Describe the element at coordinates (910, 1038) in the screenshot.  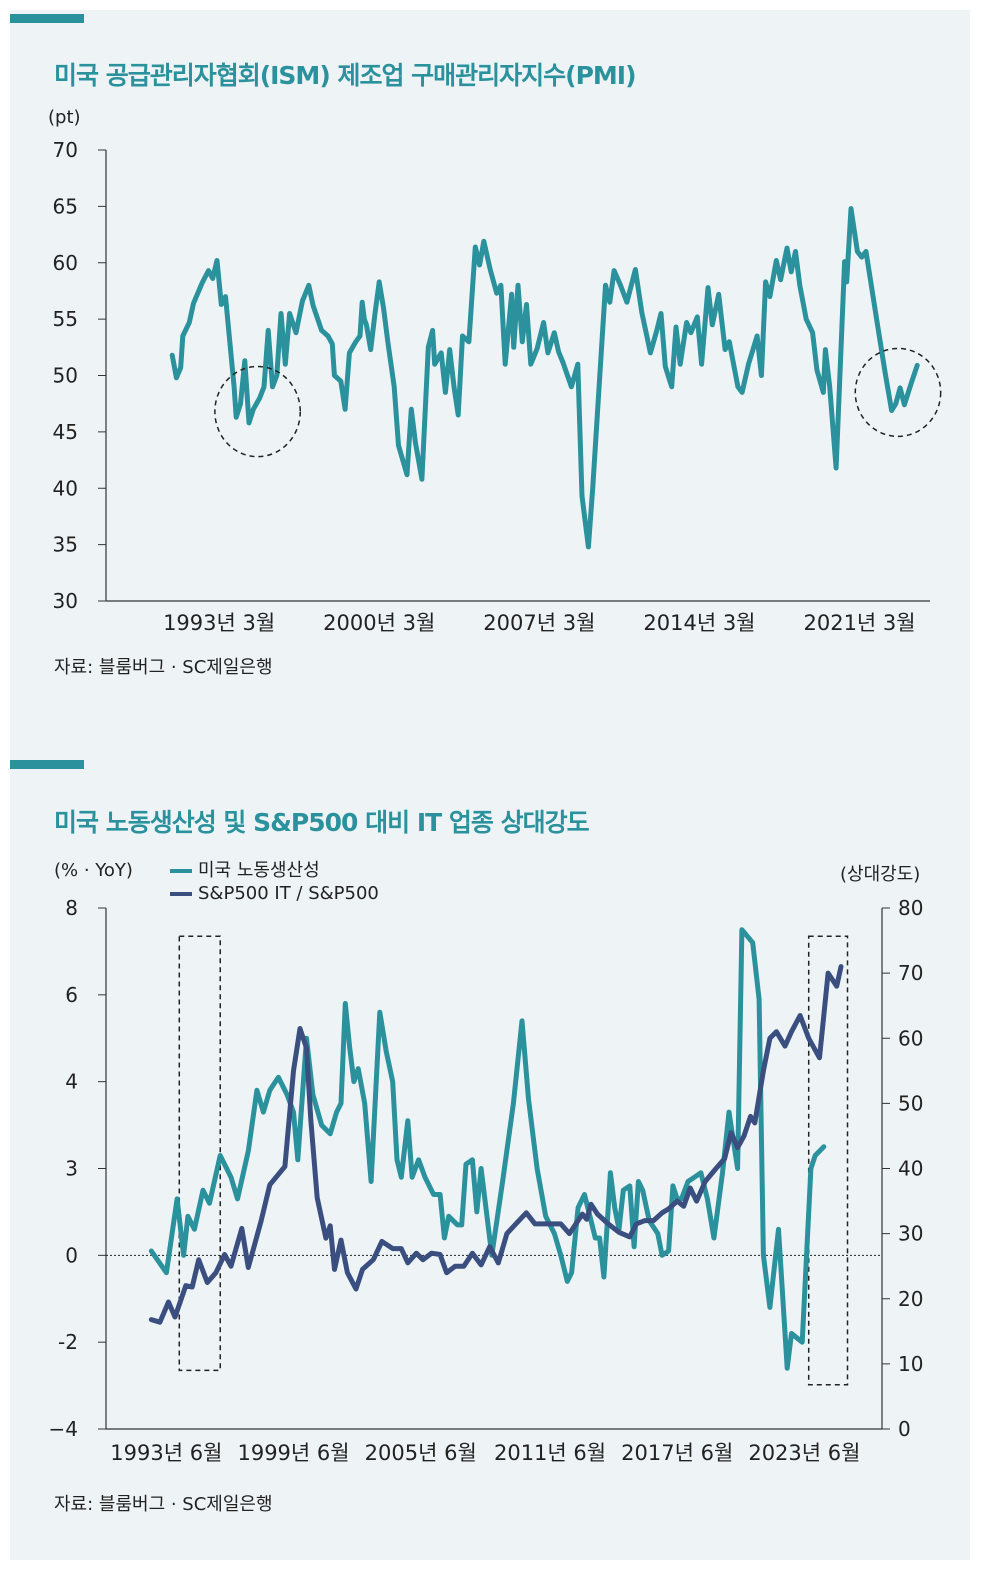
I see `chart2-right-tick-label: 60` at that location.